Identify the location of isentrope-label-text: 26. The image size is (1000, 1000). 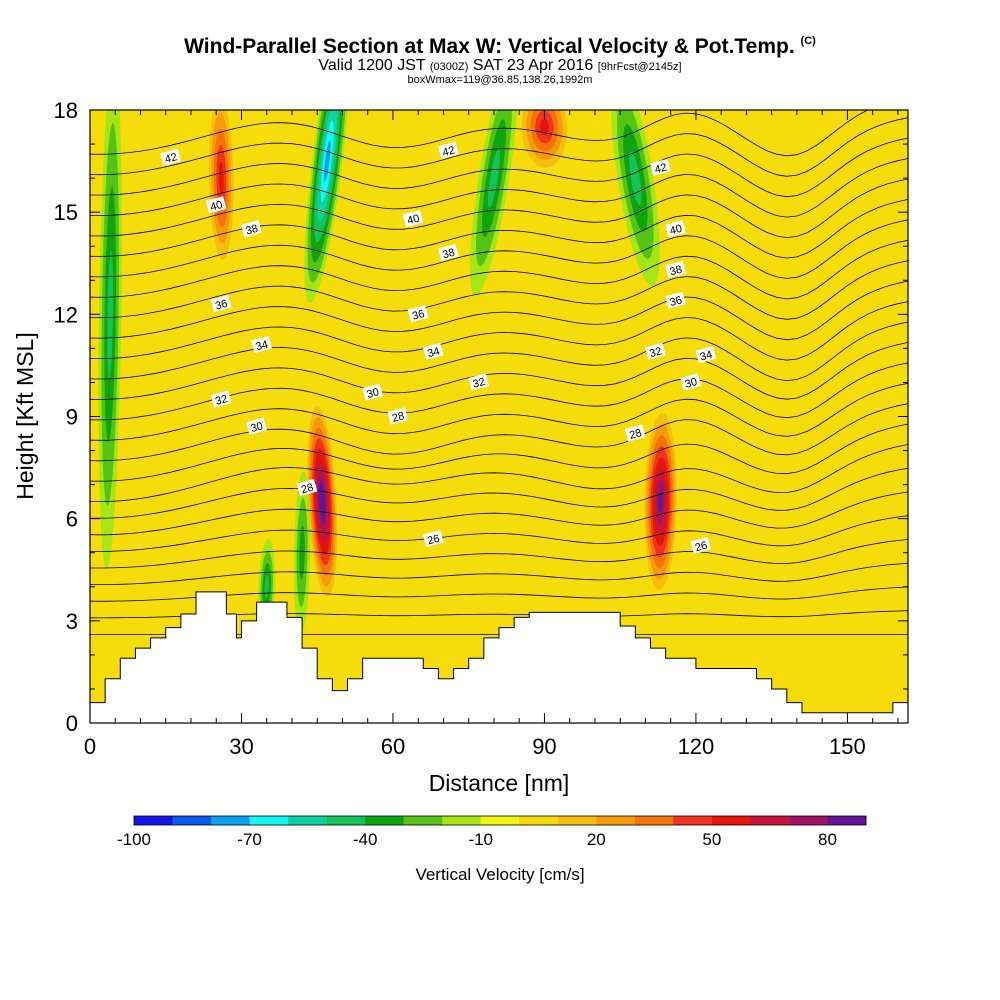
(433, 540).